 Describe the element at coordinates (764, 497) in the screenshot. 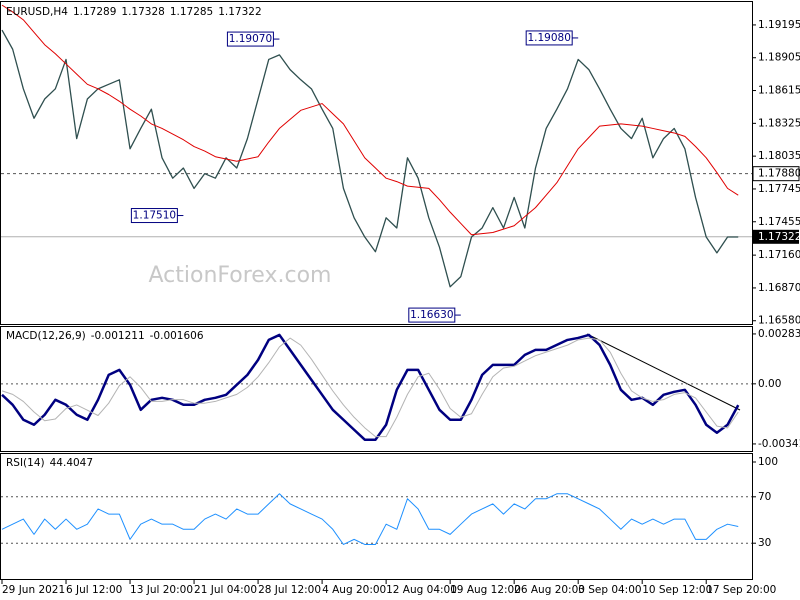

I see `y-tick-label: 70` at that location.